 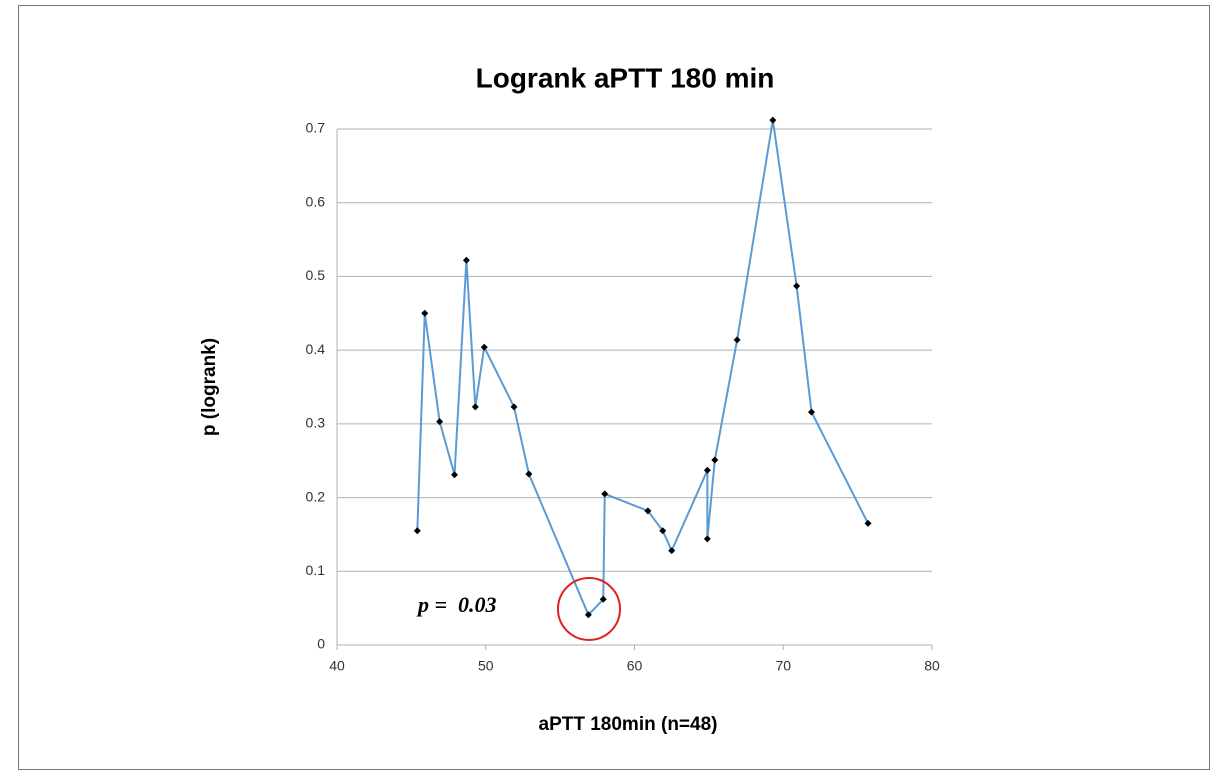 I want to click on chart-title: Logrank aPTT 180 min, so click(x=625, y=77).